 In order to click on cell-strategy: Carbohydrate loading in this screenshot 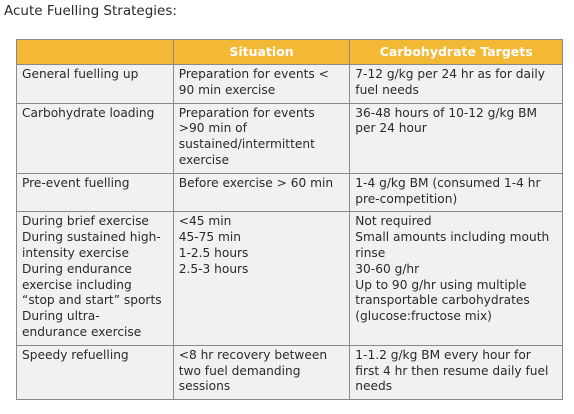, I will do `click(95, 138)`.